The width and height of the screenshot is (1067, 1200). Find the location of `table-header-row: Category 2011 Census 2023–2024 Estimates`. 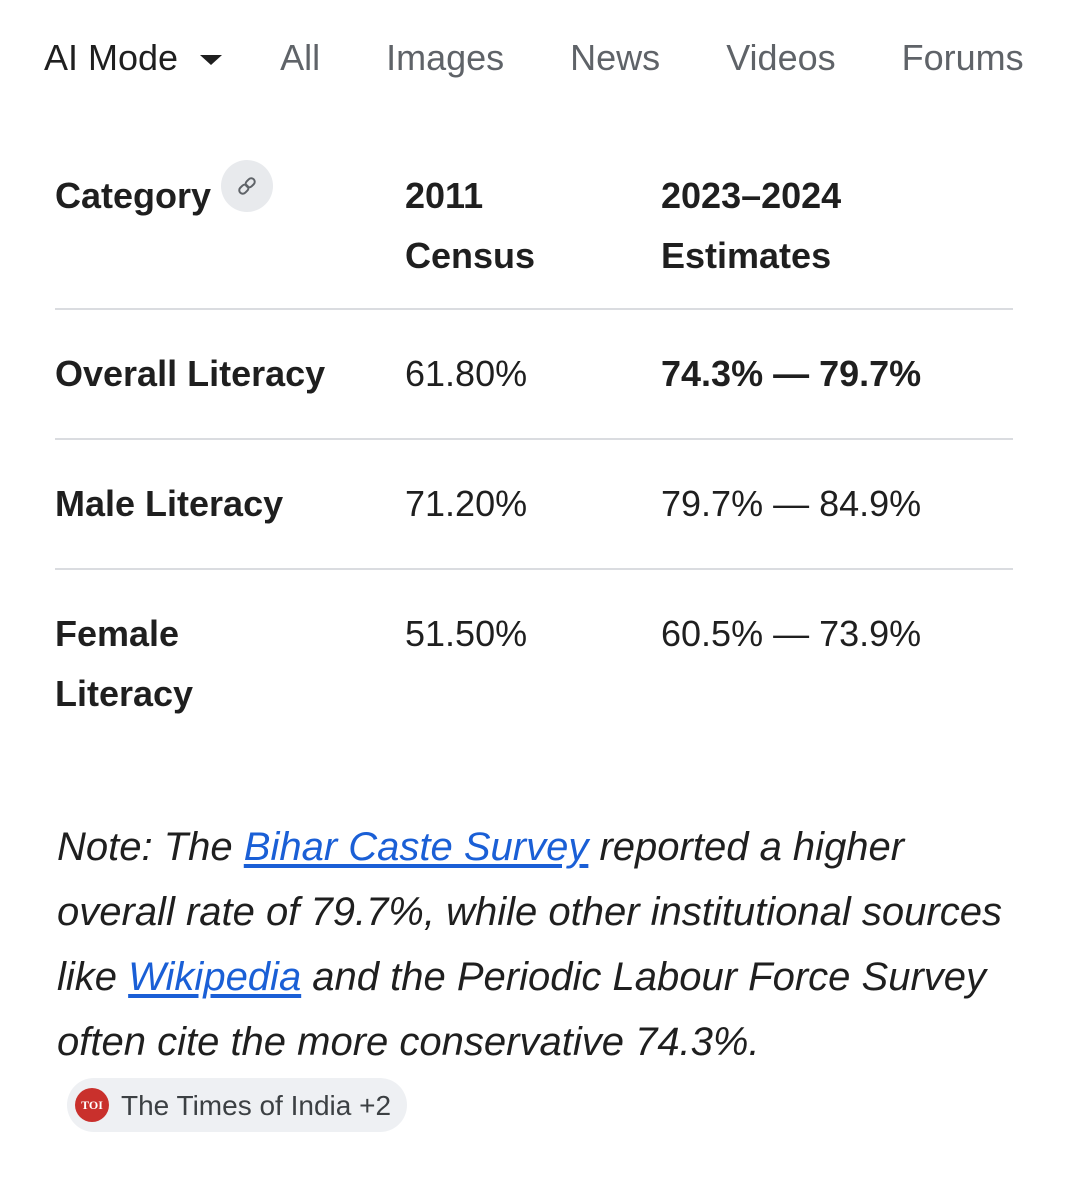

table-header-row: Category 2011 Census 2023–2024 Estimates is located at coordinates (534, 235).